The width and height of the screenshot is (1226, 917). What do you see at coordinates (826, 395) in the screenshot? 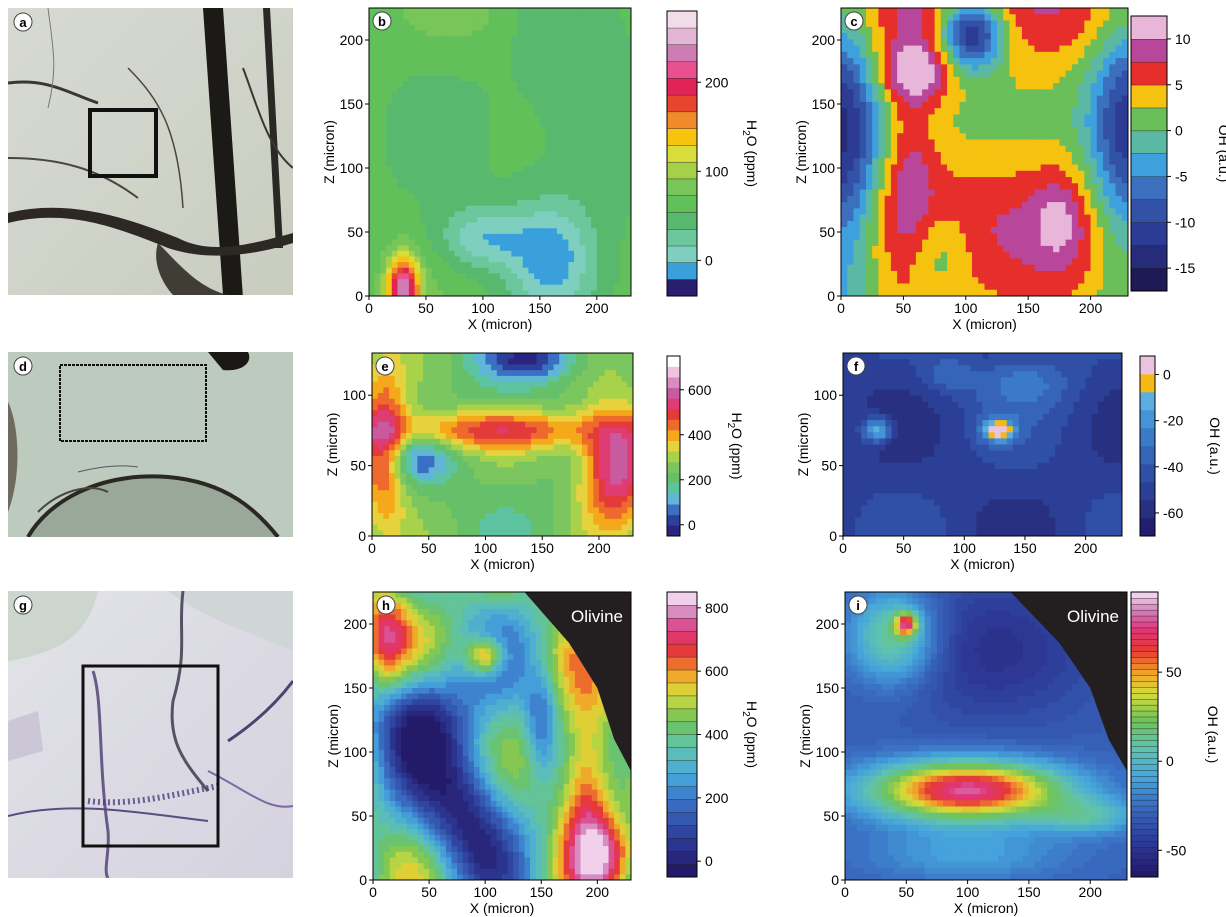
I see `y-tick-label-f: 100` at bounding box center [826, 395].